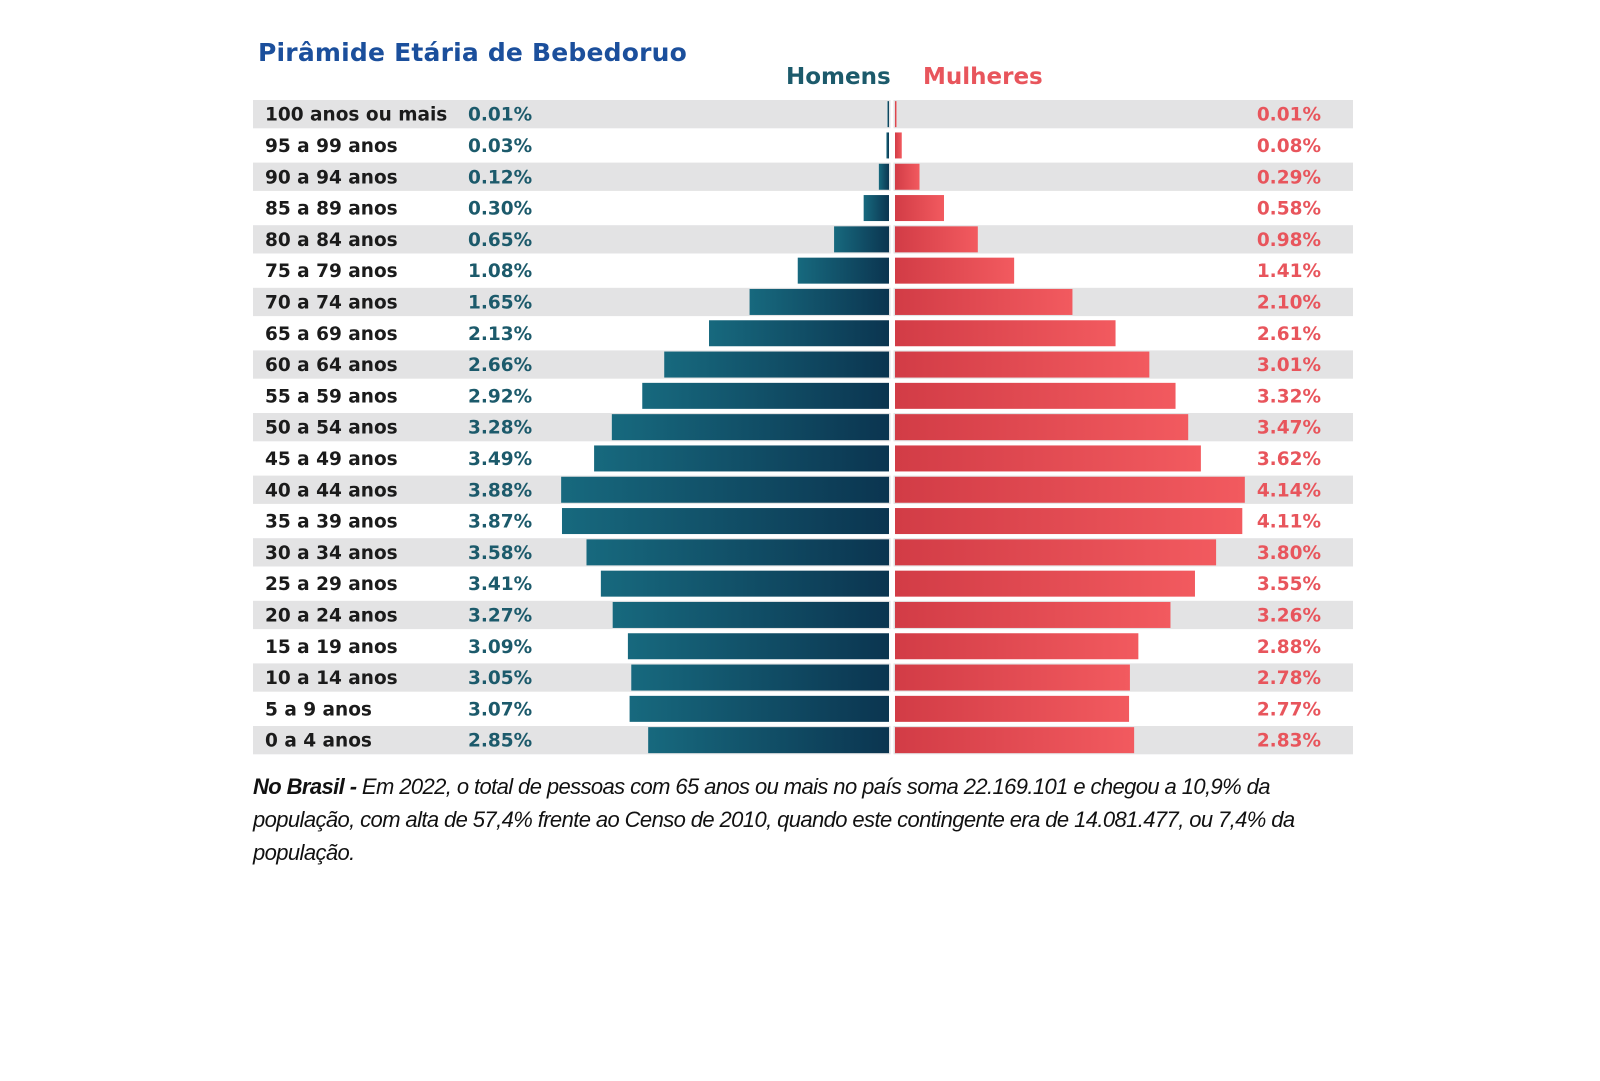 The height and width of the screenshot is (1081, 1600). I want to click on age-group-label: 5 a 9 anos, so click(318, 709).